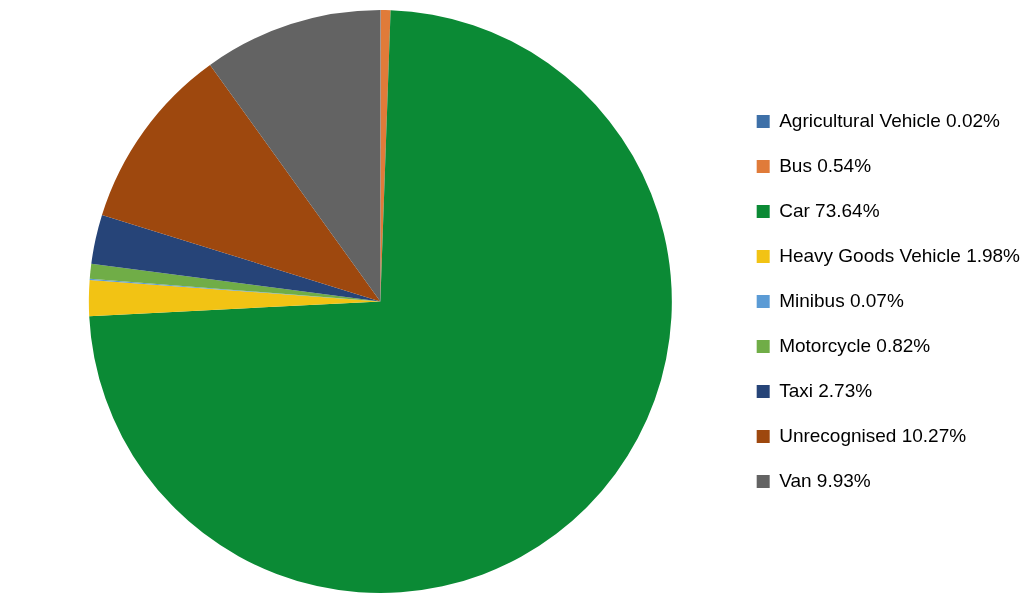  What do you see at coordinates (826, 390) in the screenshot?
I see `legend-label: Taxi 2.73%` at bounding box center [826, 390].